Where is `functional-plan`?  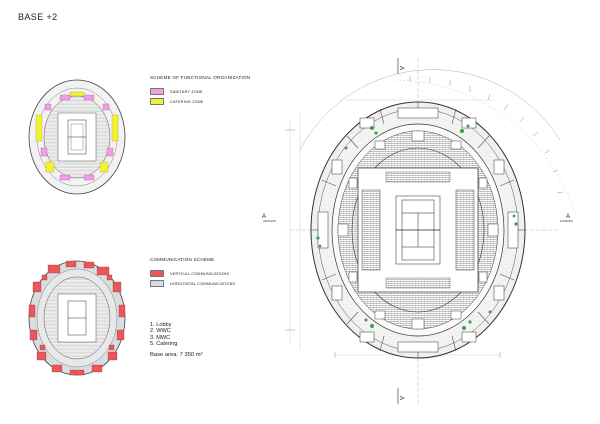
functional-plan is located at coordinates (77, 137).